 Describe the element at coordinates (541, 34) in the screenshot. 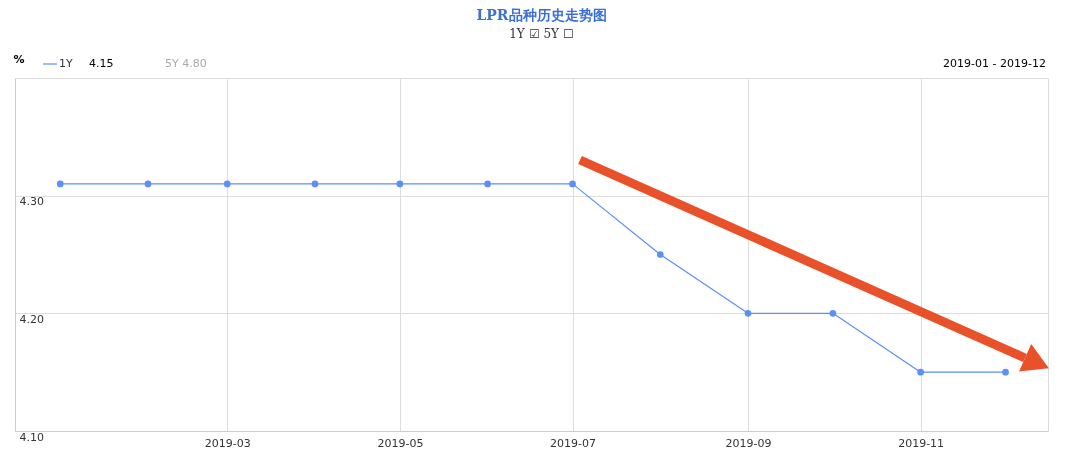

I see `chart-subtitle: 1Y ☑ 5Y ☐` at that location.